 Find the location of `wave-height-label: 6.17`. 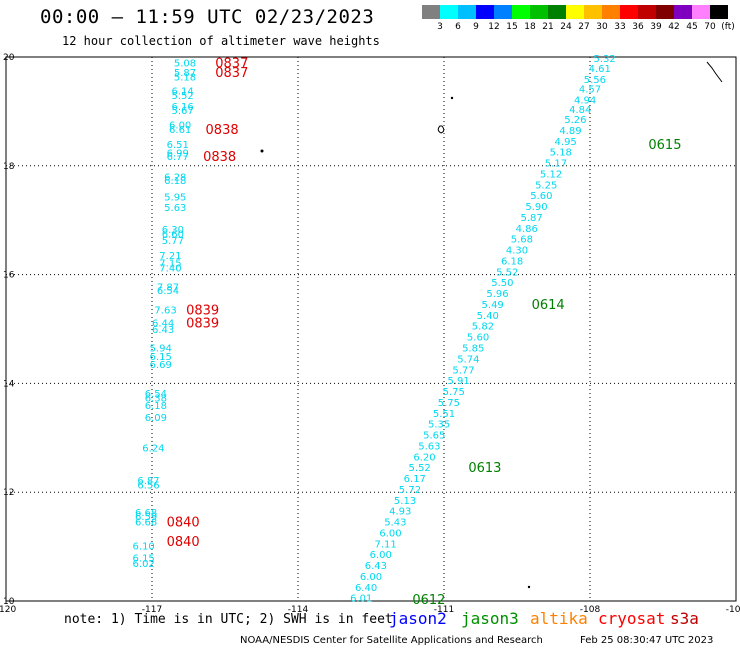

wave-height-label: 6.17 is located at coordinates (415, 479).